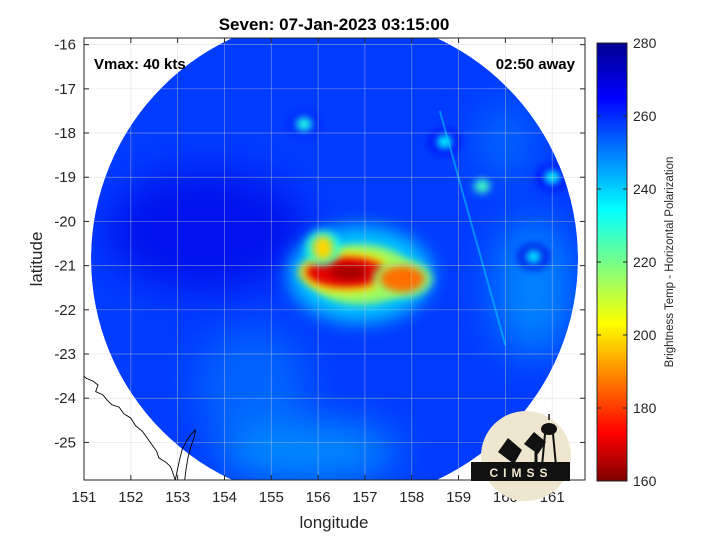  Describe the element at coordinates (65, 310) in the screenshot. I see `y-tick-label: -22` at that location.